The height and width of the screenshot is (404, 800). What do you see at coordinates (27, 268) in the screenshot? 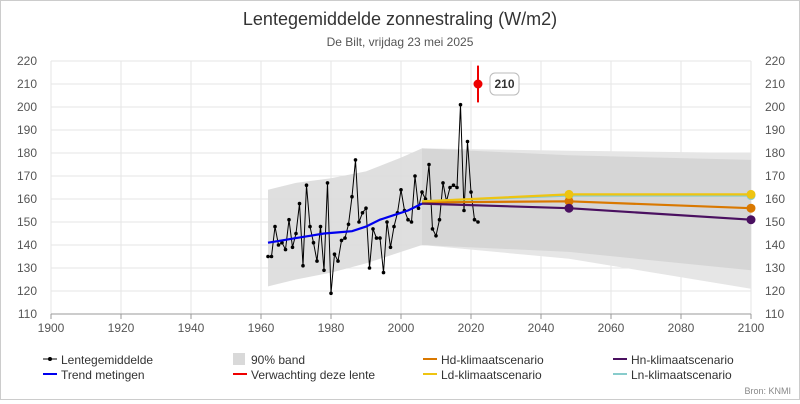
I see `y-tick-label-left: 130` at bounding box center [27, 268].